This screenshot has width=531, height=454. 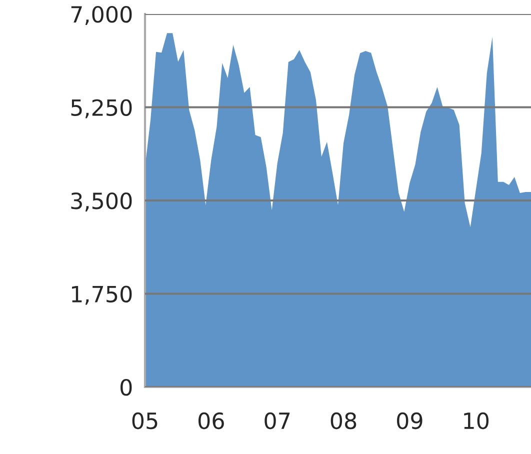 What do you see at coordinates (343, 421) in the screenshot?
I see `x-tick-label: 08` at bounding box center [343, 421].